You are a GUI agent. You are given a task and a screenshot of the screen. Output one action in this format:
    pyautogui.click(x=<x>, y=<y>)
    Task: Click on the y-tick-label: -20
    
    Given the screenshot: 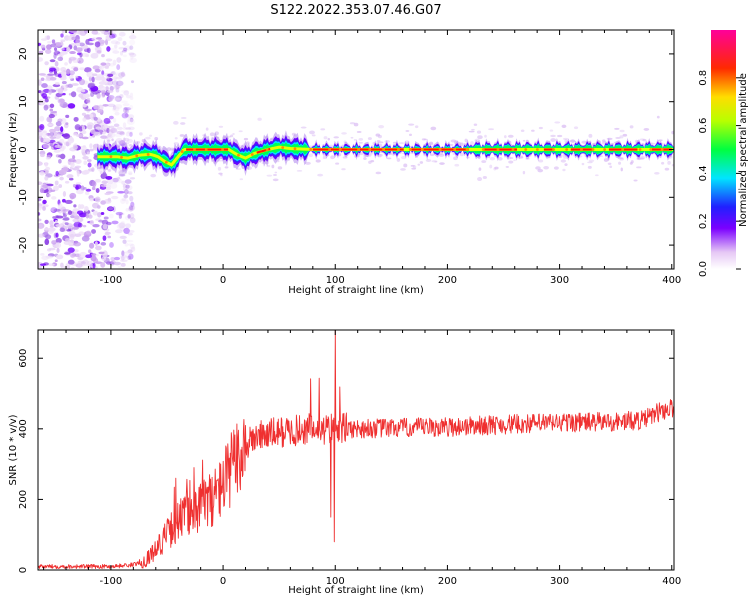 What is the action you would take?
    pyautogui.click(x=23, y=245)
    